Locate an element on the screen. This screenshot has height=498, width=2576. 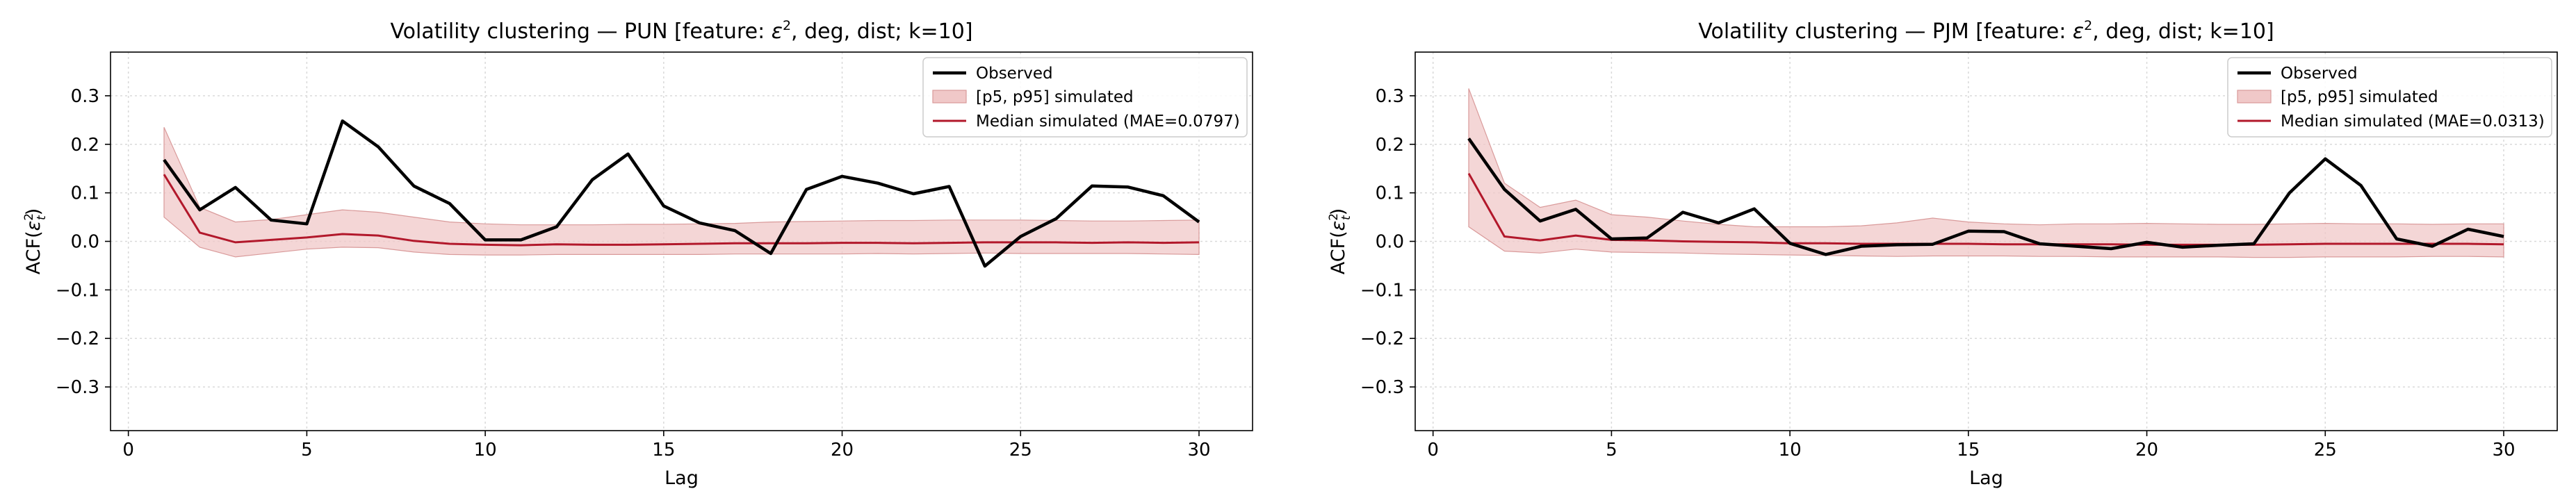
legend-label-median: Median simulated (MAE=0.0797) is located at coordinates (1108, 122).